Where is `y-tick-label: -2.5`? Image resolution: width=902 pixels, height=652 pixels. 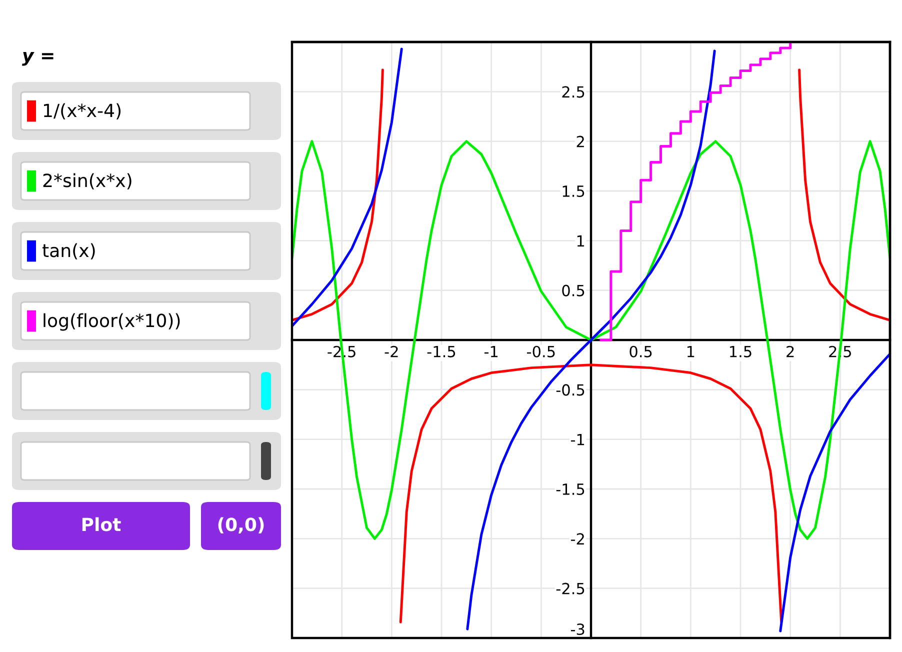 y-tick-label: -2.5 is located at coordinates (570, 588).